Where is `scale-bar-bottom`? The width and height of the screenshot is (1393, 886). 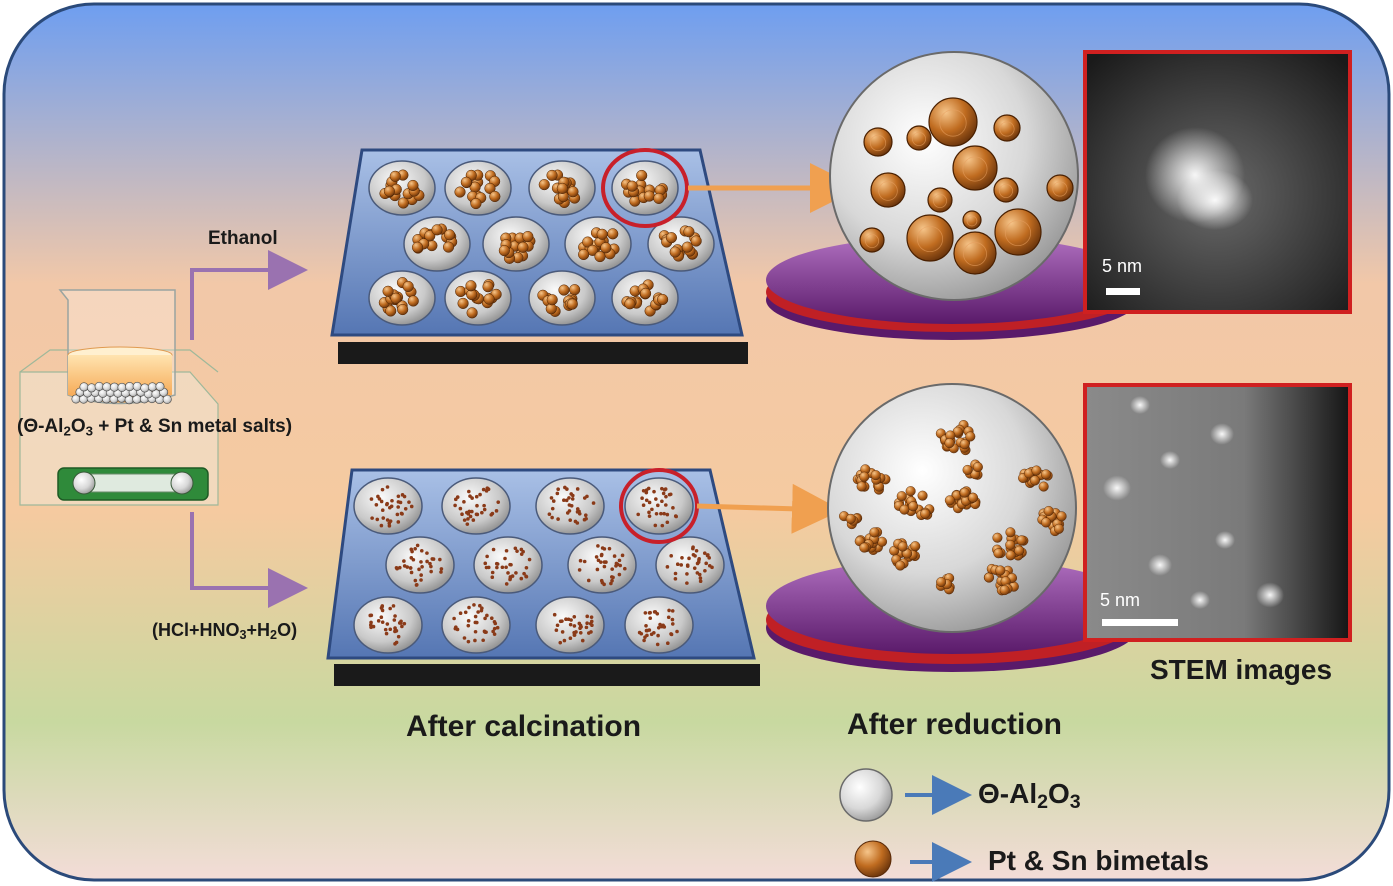 scale-bar-bottom is located at coordinates (1140, 622).